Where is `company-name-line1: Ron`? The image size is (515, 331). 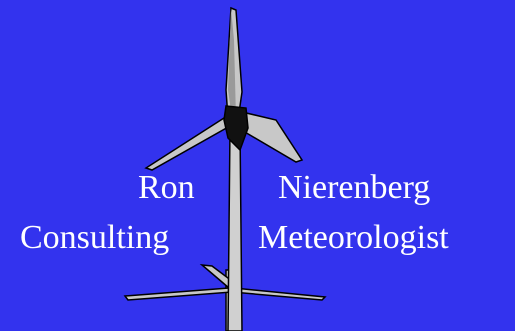 company-name-line1: Ron is located at coordinates (166, 187).